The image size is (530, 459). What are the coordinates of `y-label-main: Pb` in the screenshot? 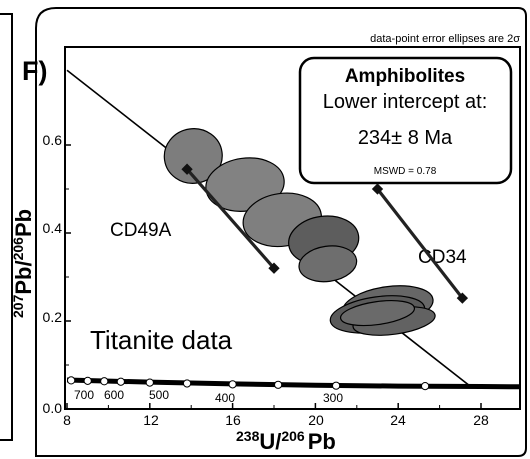 It's located at (23, 223).